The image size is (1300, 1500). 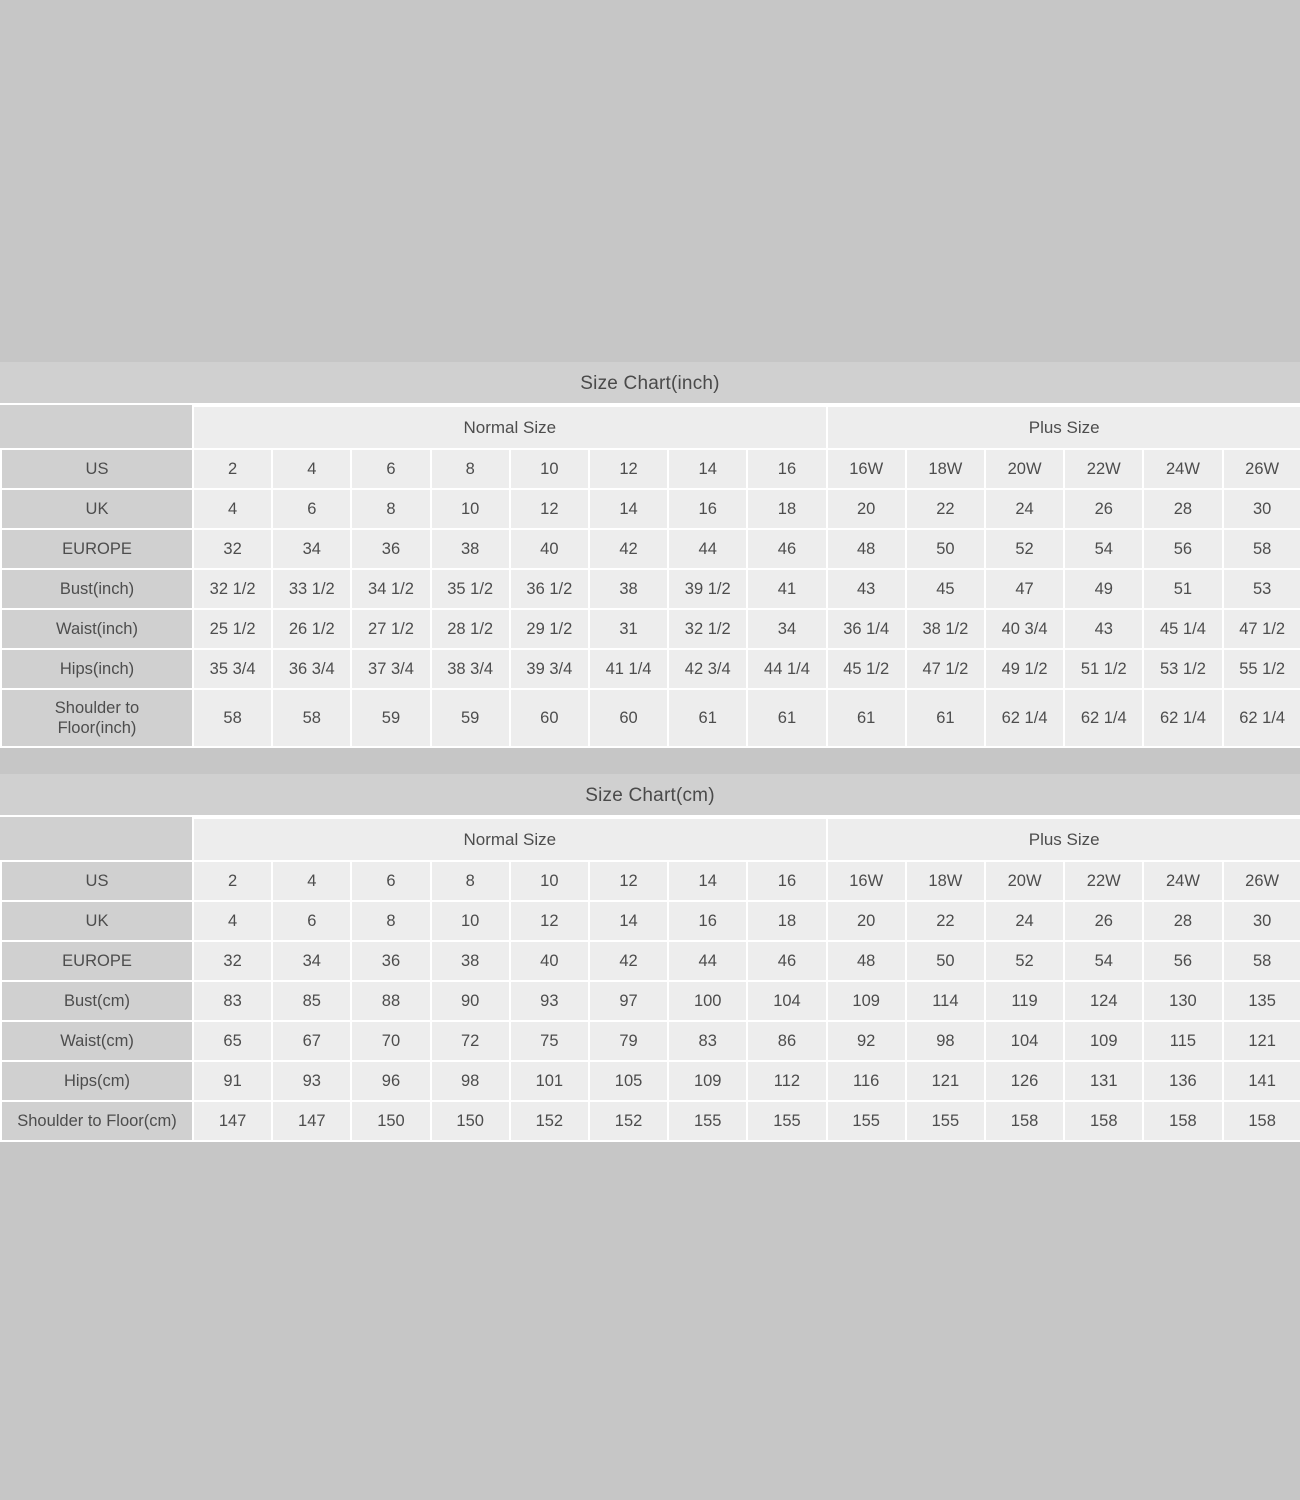 What do you see at coordinates (1183, 669) in the screenshot?
I see `table-cell: 53 1/2` at bounding box center [1183, 669].